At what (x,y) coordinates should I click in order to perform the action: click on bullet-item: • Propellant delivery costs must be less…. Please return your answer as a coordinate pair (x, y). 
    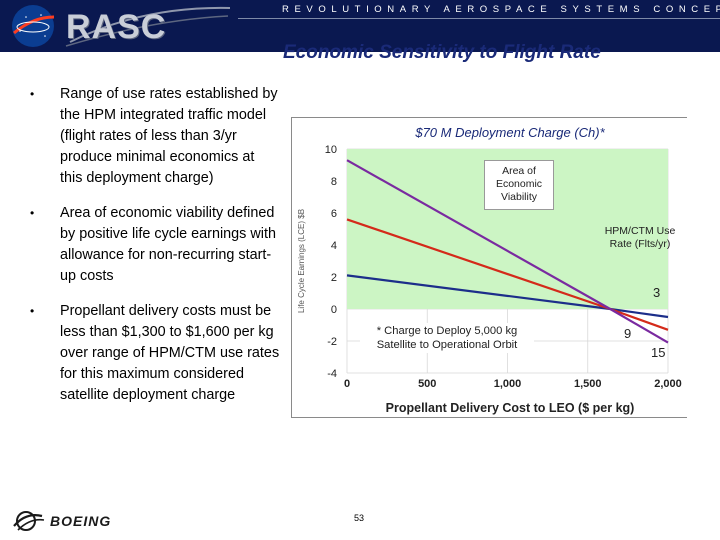
    Looking at the image, I should click on (155, 353).